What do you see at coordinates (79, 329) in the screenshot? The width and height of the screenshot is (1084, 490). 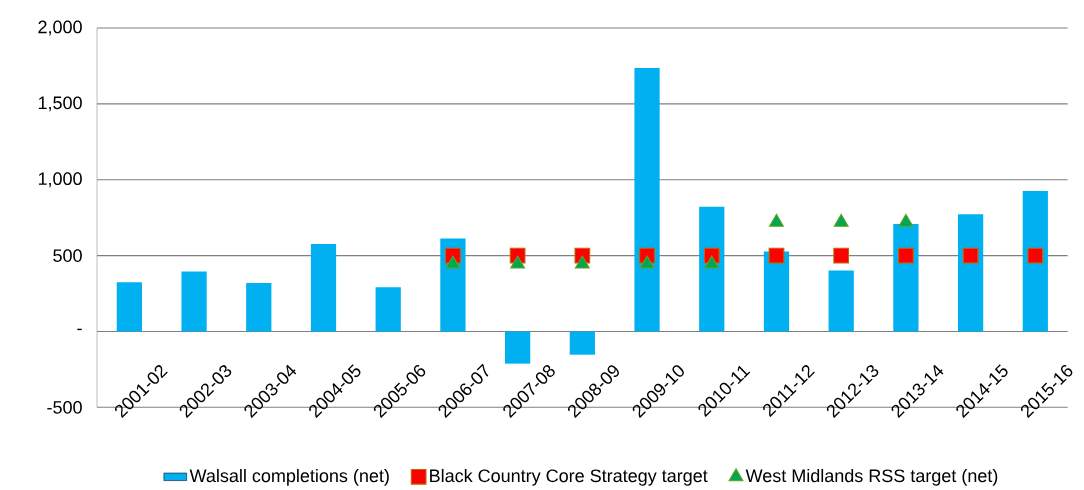 I see `y-tick-label: -` at bounding box center [79, 329].